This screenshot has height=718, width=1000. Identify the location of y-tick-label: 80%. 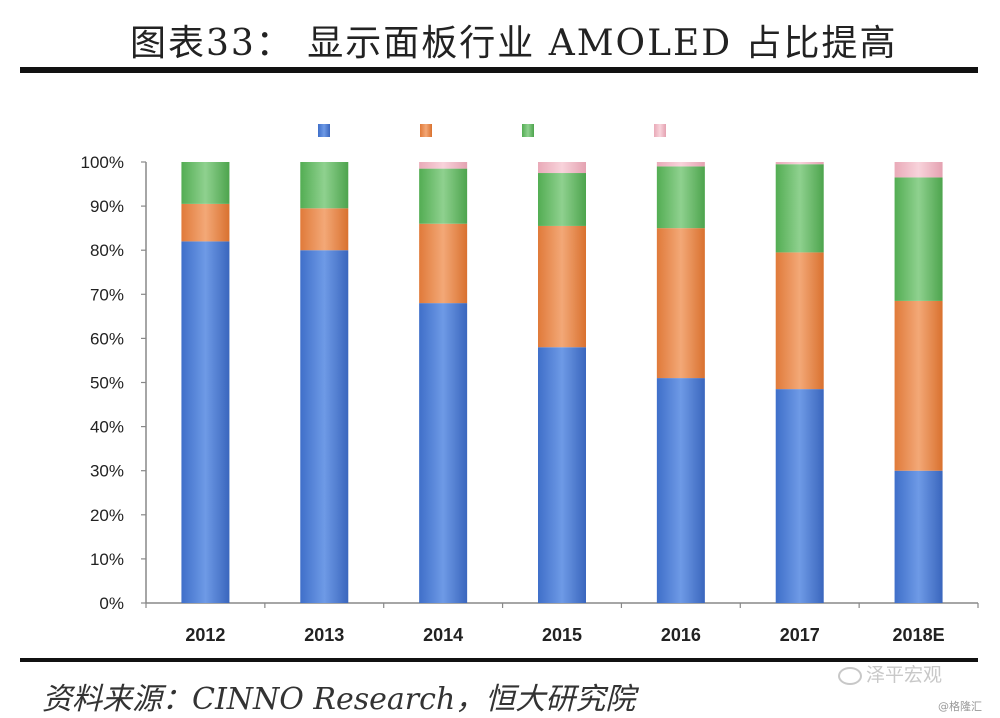
(107, 250).